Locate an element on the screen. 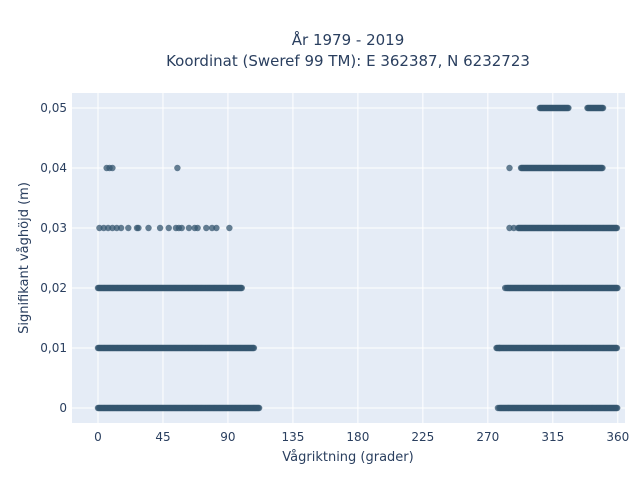 The height and width of the screenshot is (480, 640). x-tick-label: 45 is located at coordinates (162, 437).